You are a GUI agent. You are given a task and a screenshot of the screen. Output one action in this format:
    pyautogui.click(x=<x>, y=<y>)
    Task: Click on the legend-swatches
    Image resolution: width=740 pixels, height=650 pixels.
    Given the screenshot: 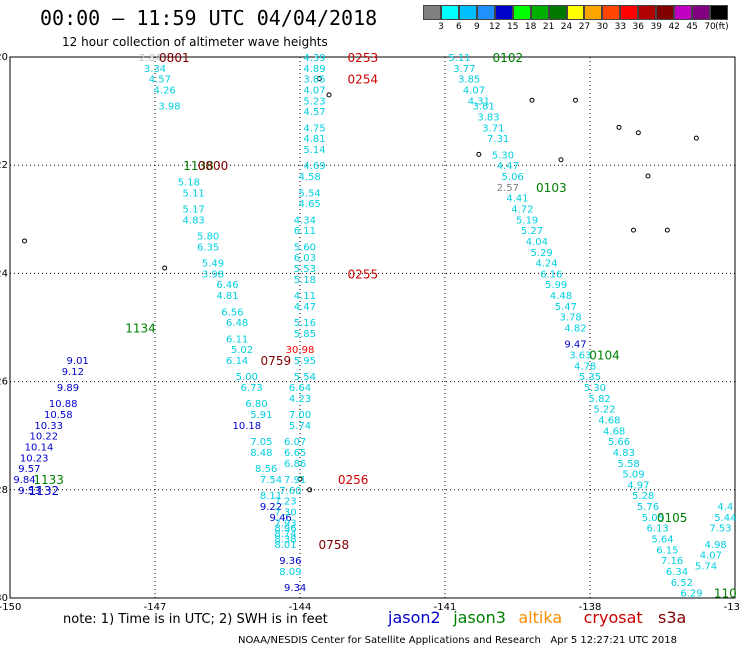 What is the action you would take?
    pyautogui.click(x=575, y=12)
    